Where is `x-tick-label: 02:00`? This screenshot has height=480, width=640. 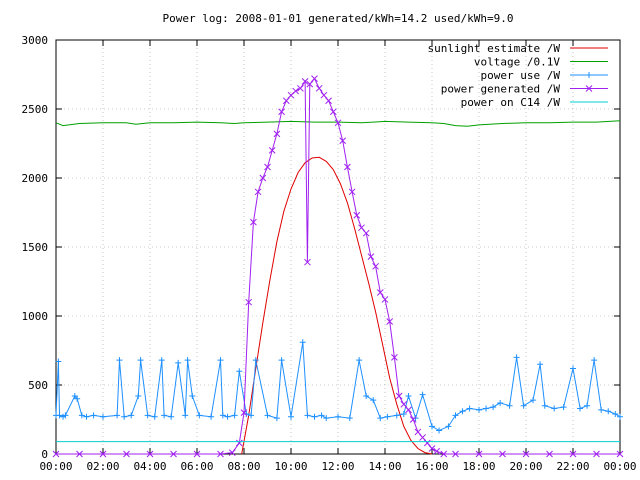 x-tick-label: 02:00 is located at coordinates (102, 466).